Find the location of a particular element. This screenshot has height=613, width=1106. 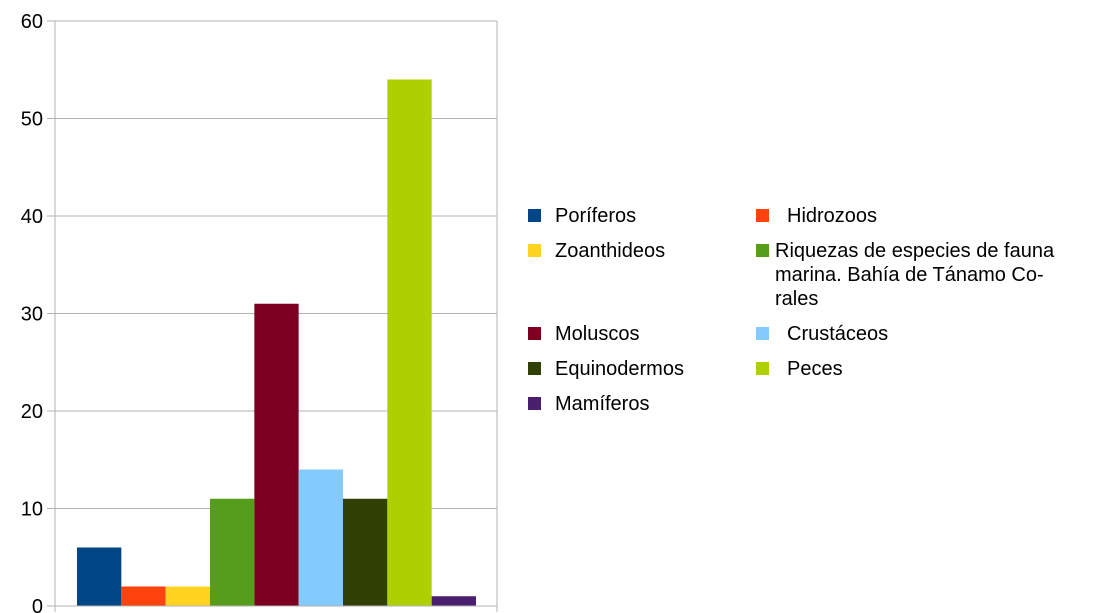

legend-row: Poríferos Hidrozoos is located at coordinates (815, 216).